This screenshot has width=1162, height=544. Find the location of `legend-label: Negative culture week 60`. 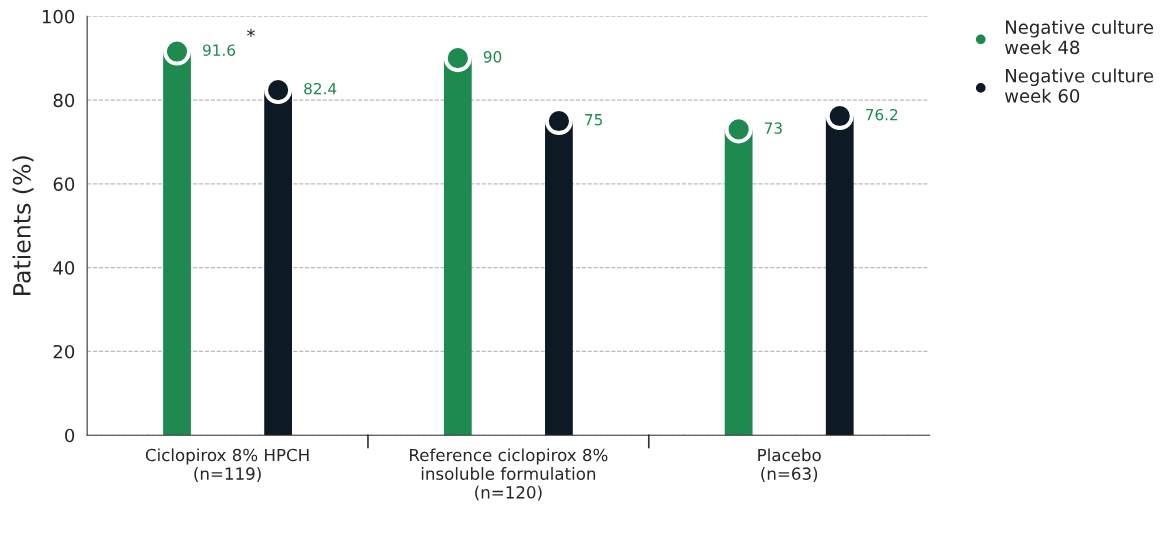

legend-label: Negative culture week 60 is located at coordinates (1079, 85).